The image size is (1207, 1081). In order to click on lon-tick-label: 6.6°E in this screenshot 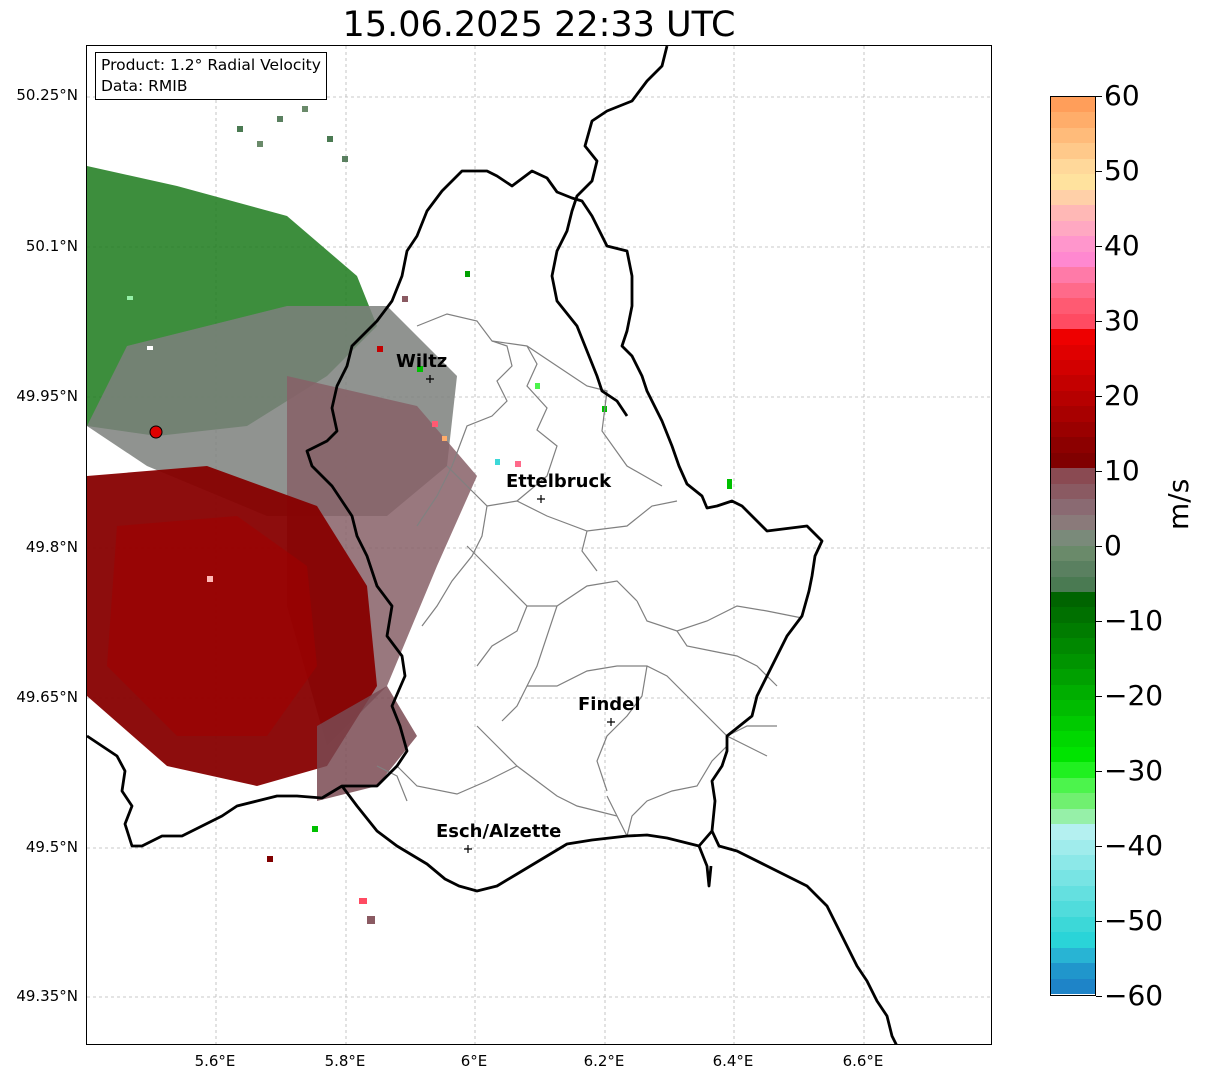, I will do `click(863, 1061)`.